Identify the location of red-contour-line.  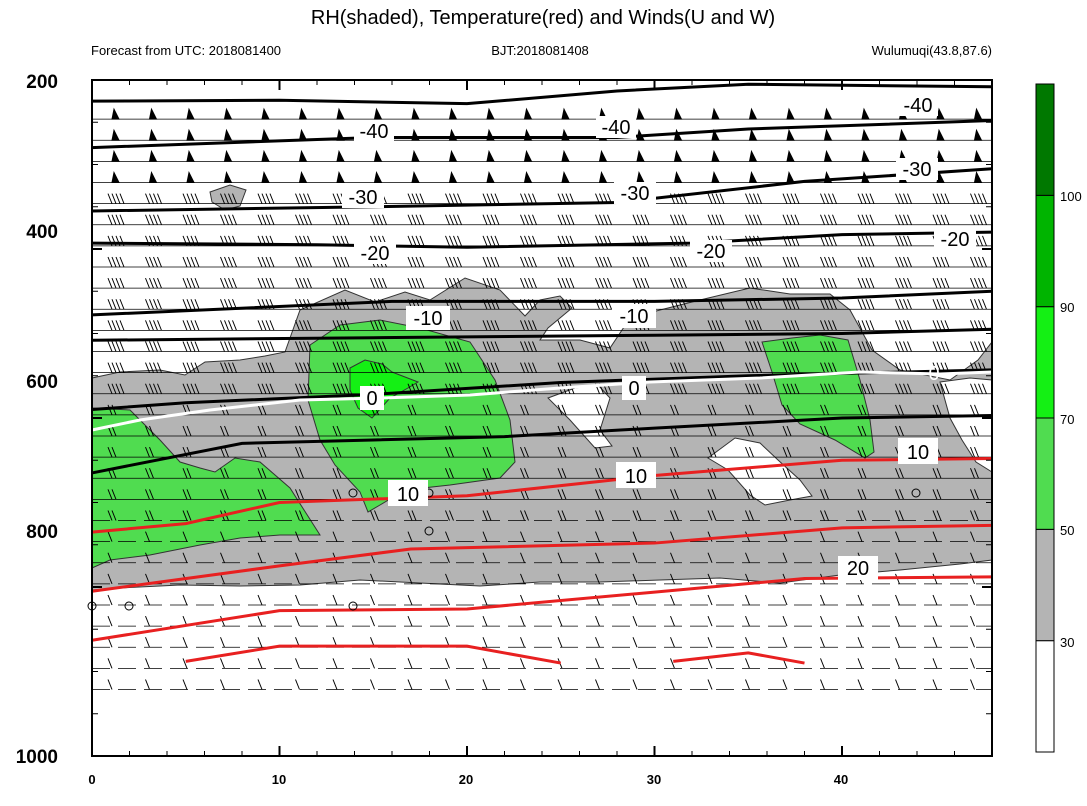
(542, 495).